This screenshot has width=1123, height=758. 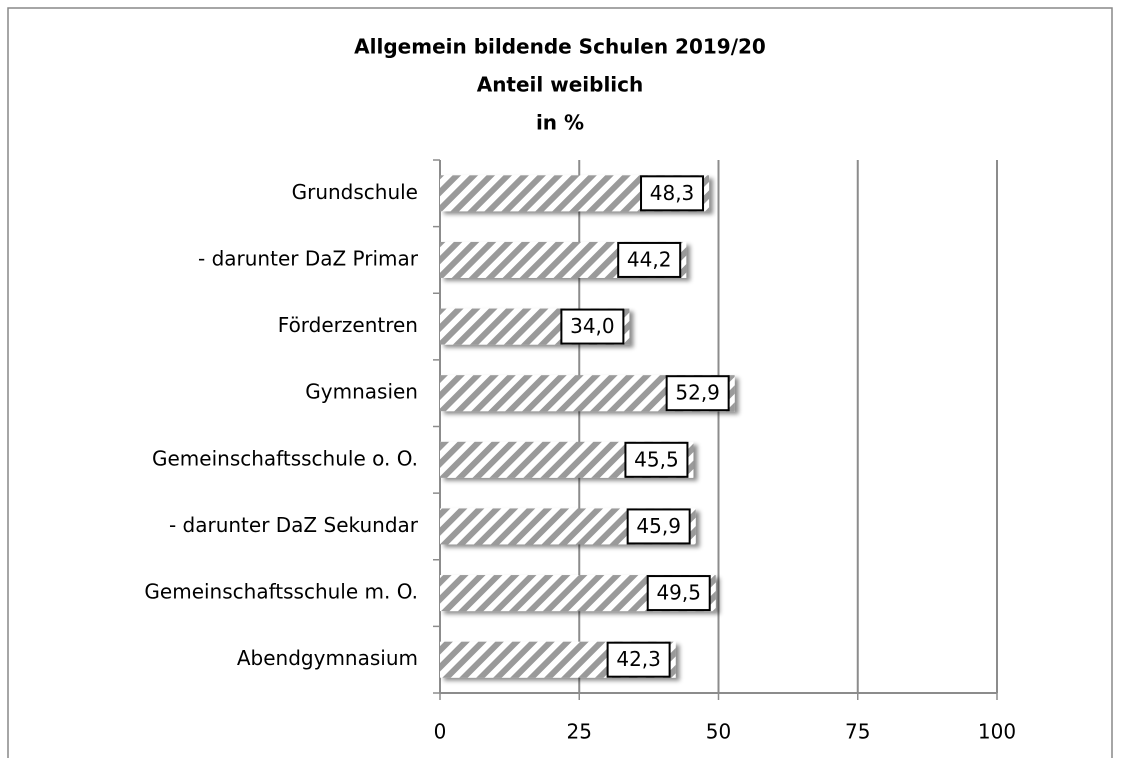 I want to click on y-tick-label: - darunter DaZ Sekundar, so click(x=294, y=525).